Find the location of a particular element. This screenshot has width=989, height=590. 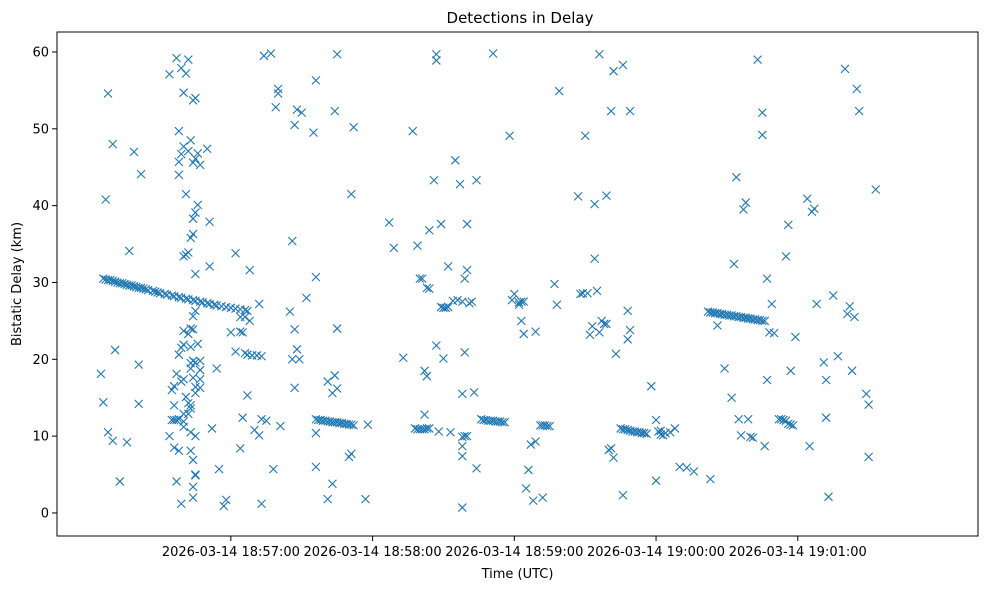

y-tick-label: 10 is located at coordinates (40, 437).